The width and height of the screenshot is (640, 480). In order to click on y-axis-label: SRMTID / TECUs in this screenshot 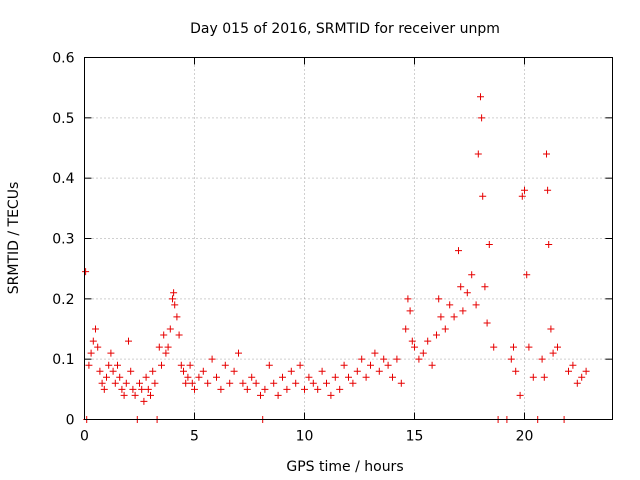, I will do `click(14, 238)`.